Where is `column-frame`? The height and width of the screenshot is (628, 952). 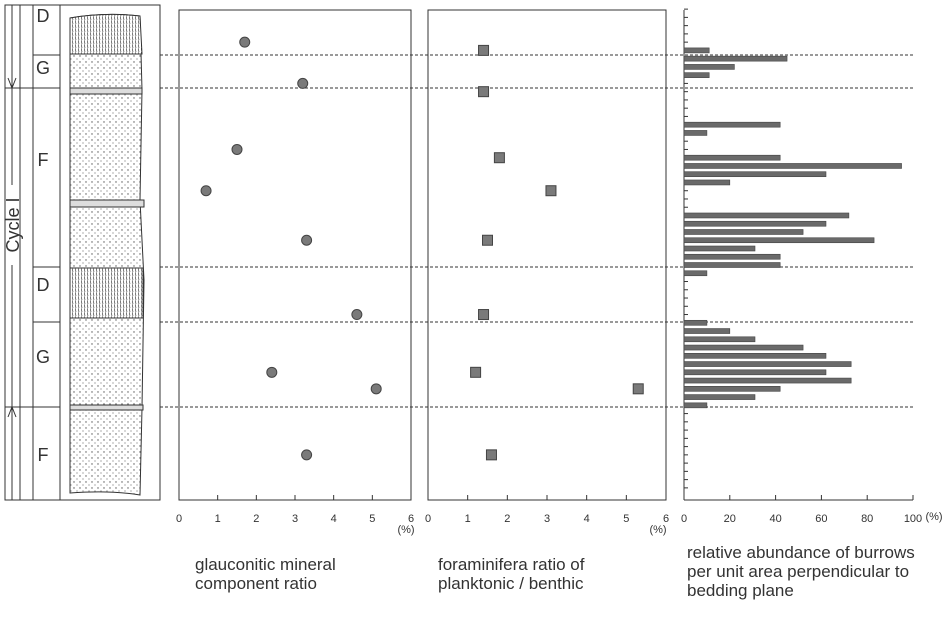
column-frame is located at coordinates (82, 252).